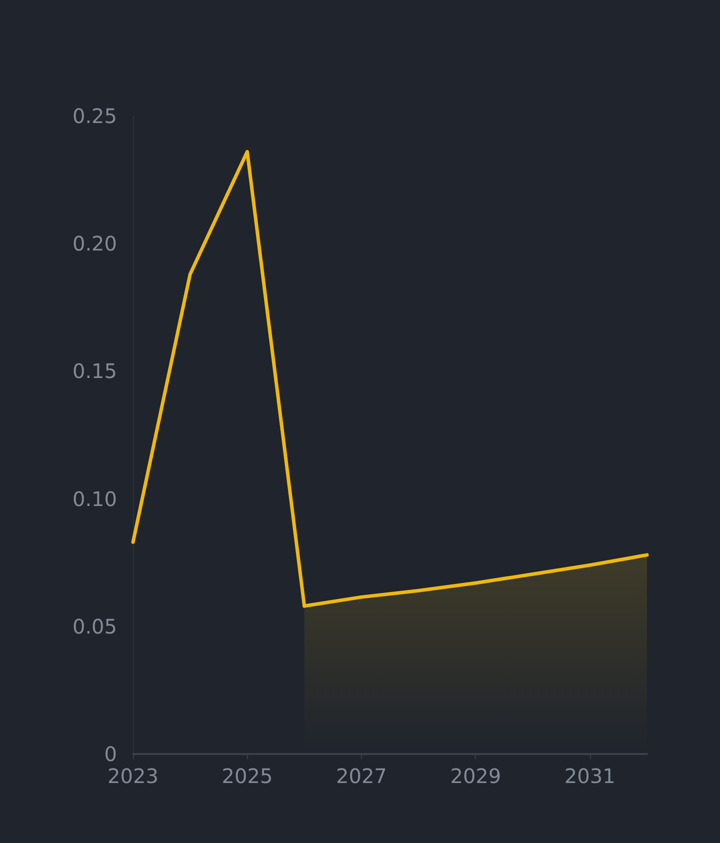  What do you see at coordinates (476, 776) in the screenshot?
I see `x-tick-label: 2029` at bounding box center [476, 776].